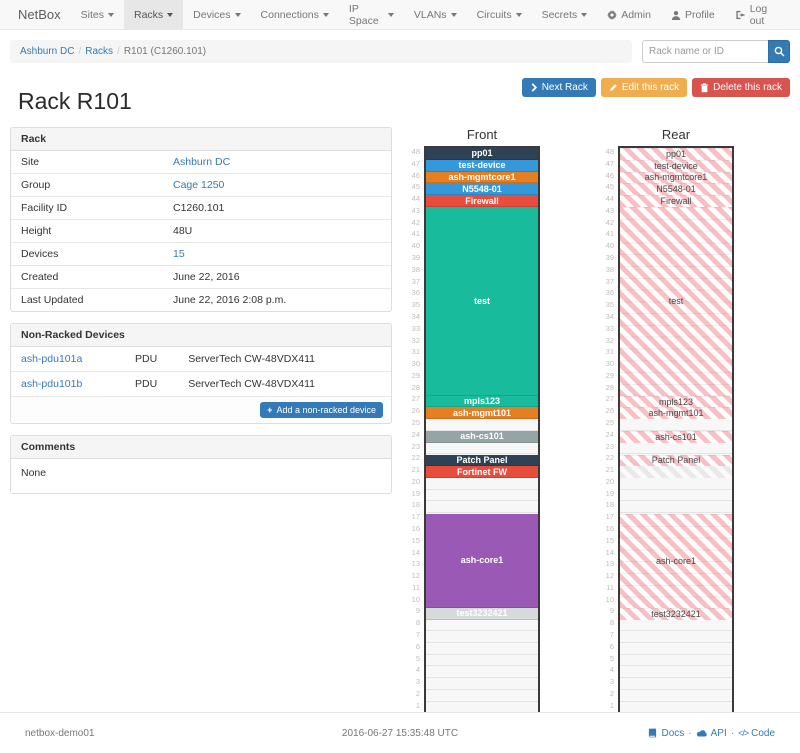 The width and height of the screenshot is (800, 753). Describe the element at coordinates (321, 410) in the screenshot. I see `add-non-racked-device-button: + Add a non-racked device` at that location.